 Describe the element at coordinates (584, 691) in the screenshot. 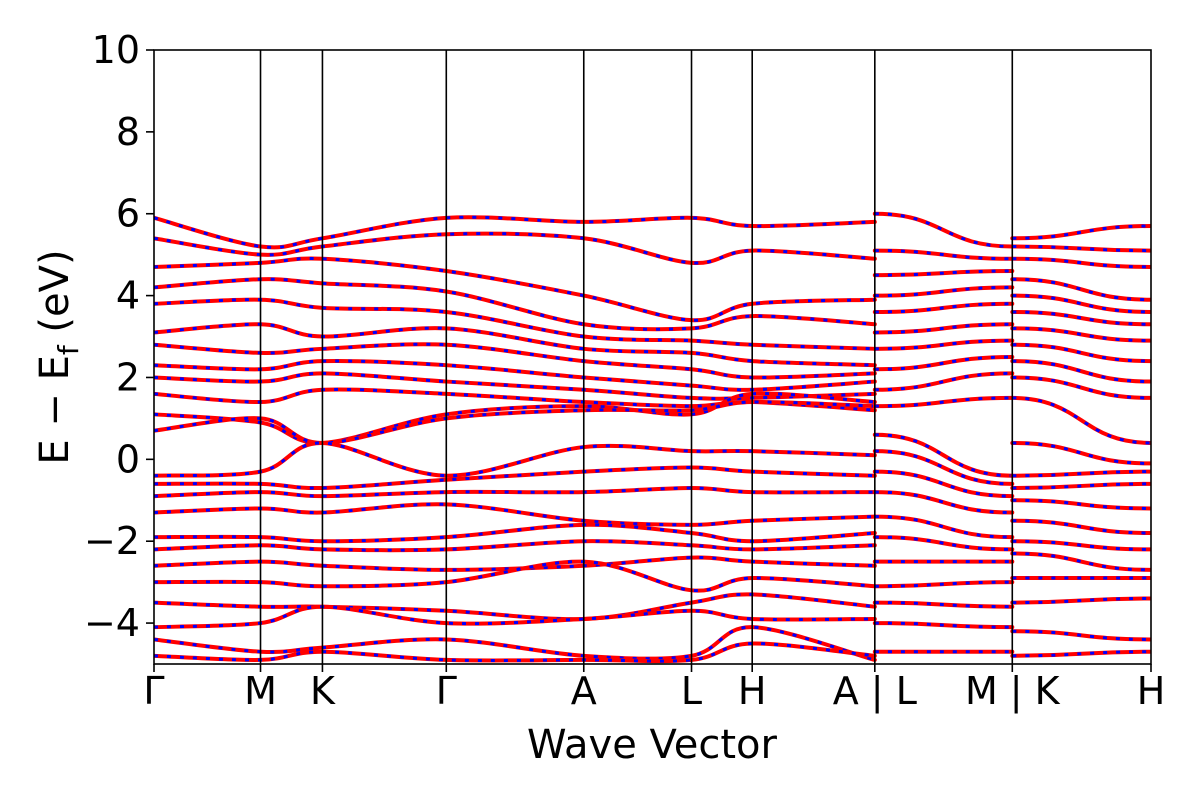

I see `x-tick-label: A` at that location.